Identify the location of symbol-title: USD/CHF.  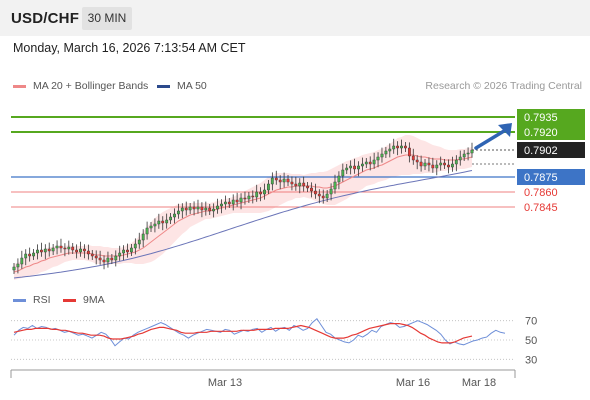
(45, 18).